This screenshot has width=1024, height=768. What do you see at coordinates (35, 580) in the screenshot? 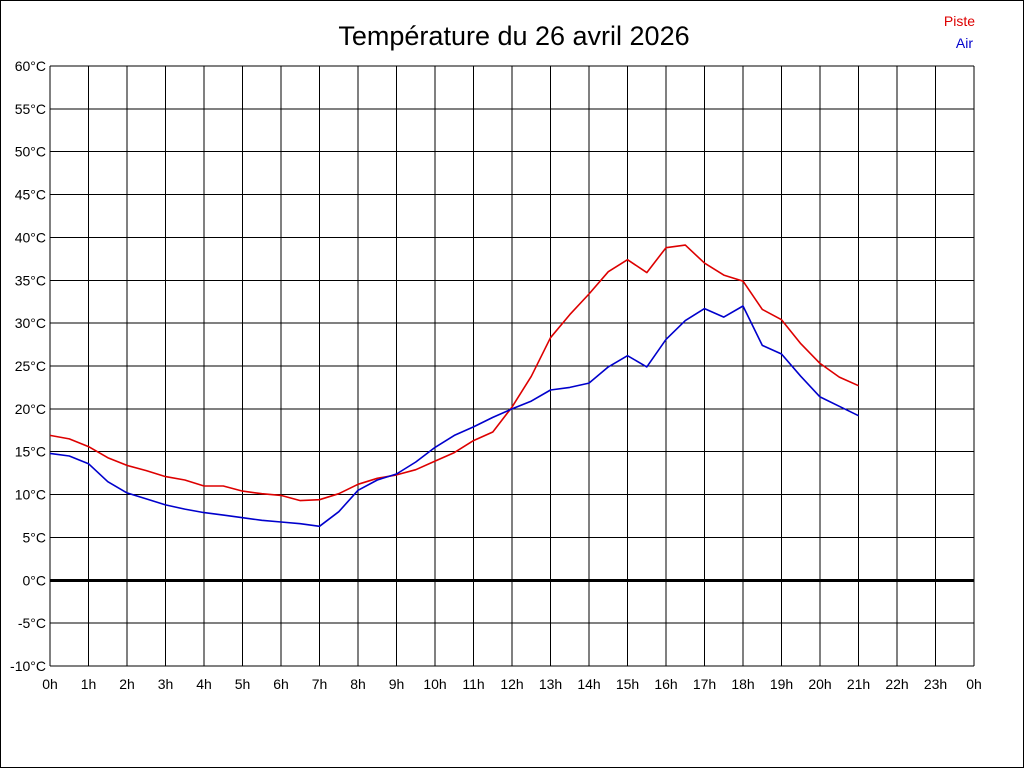
I see `y-tick-label: 0°C` at bounding box center [35, 580].